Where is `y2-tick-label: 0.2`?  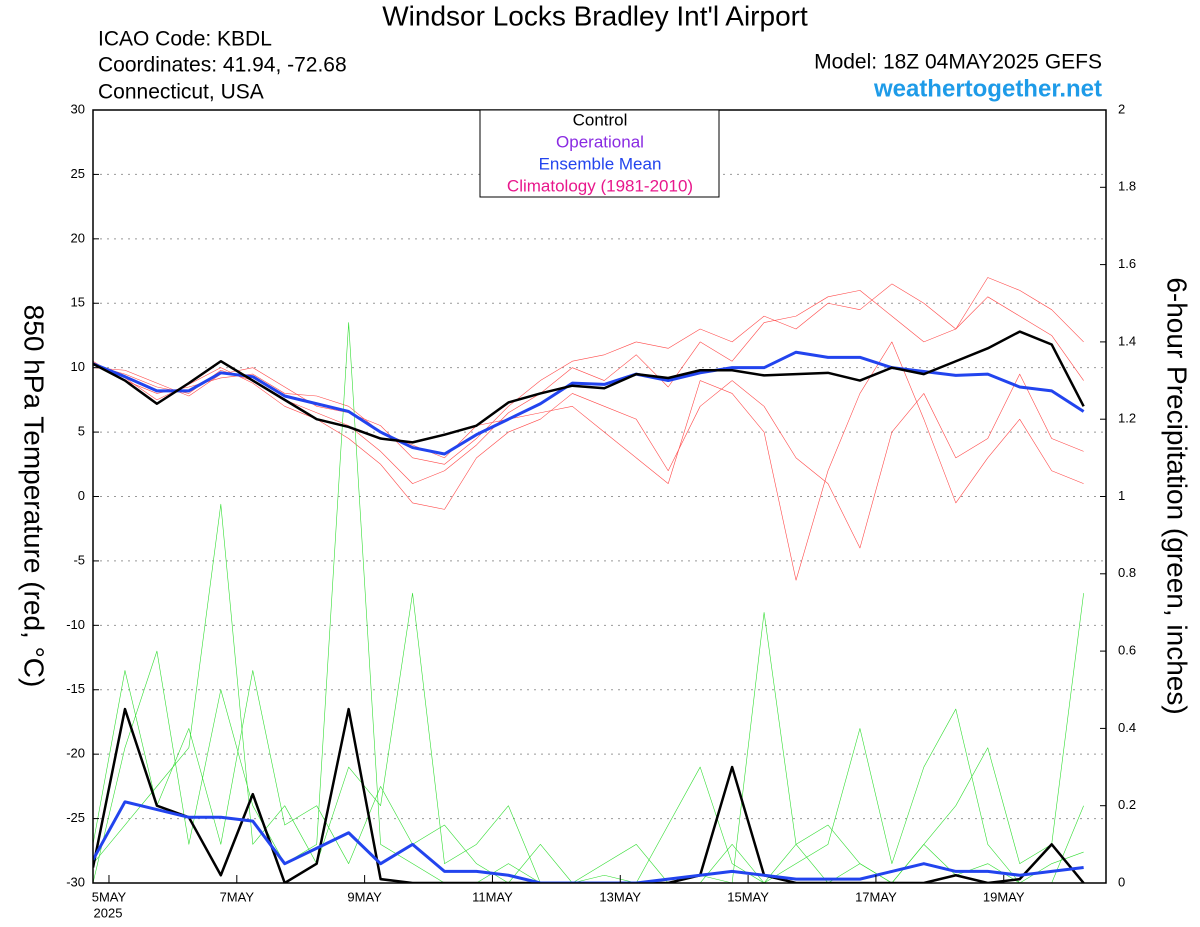
y2-tick-label: 0.2 is located at coordinates (1127, 804).